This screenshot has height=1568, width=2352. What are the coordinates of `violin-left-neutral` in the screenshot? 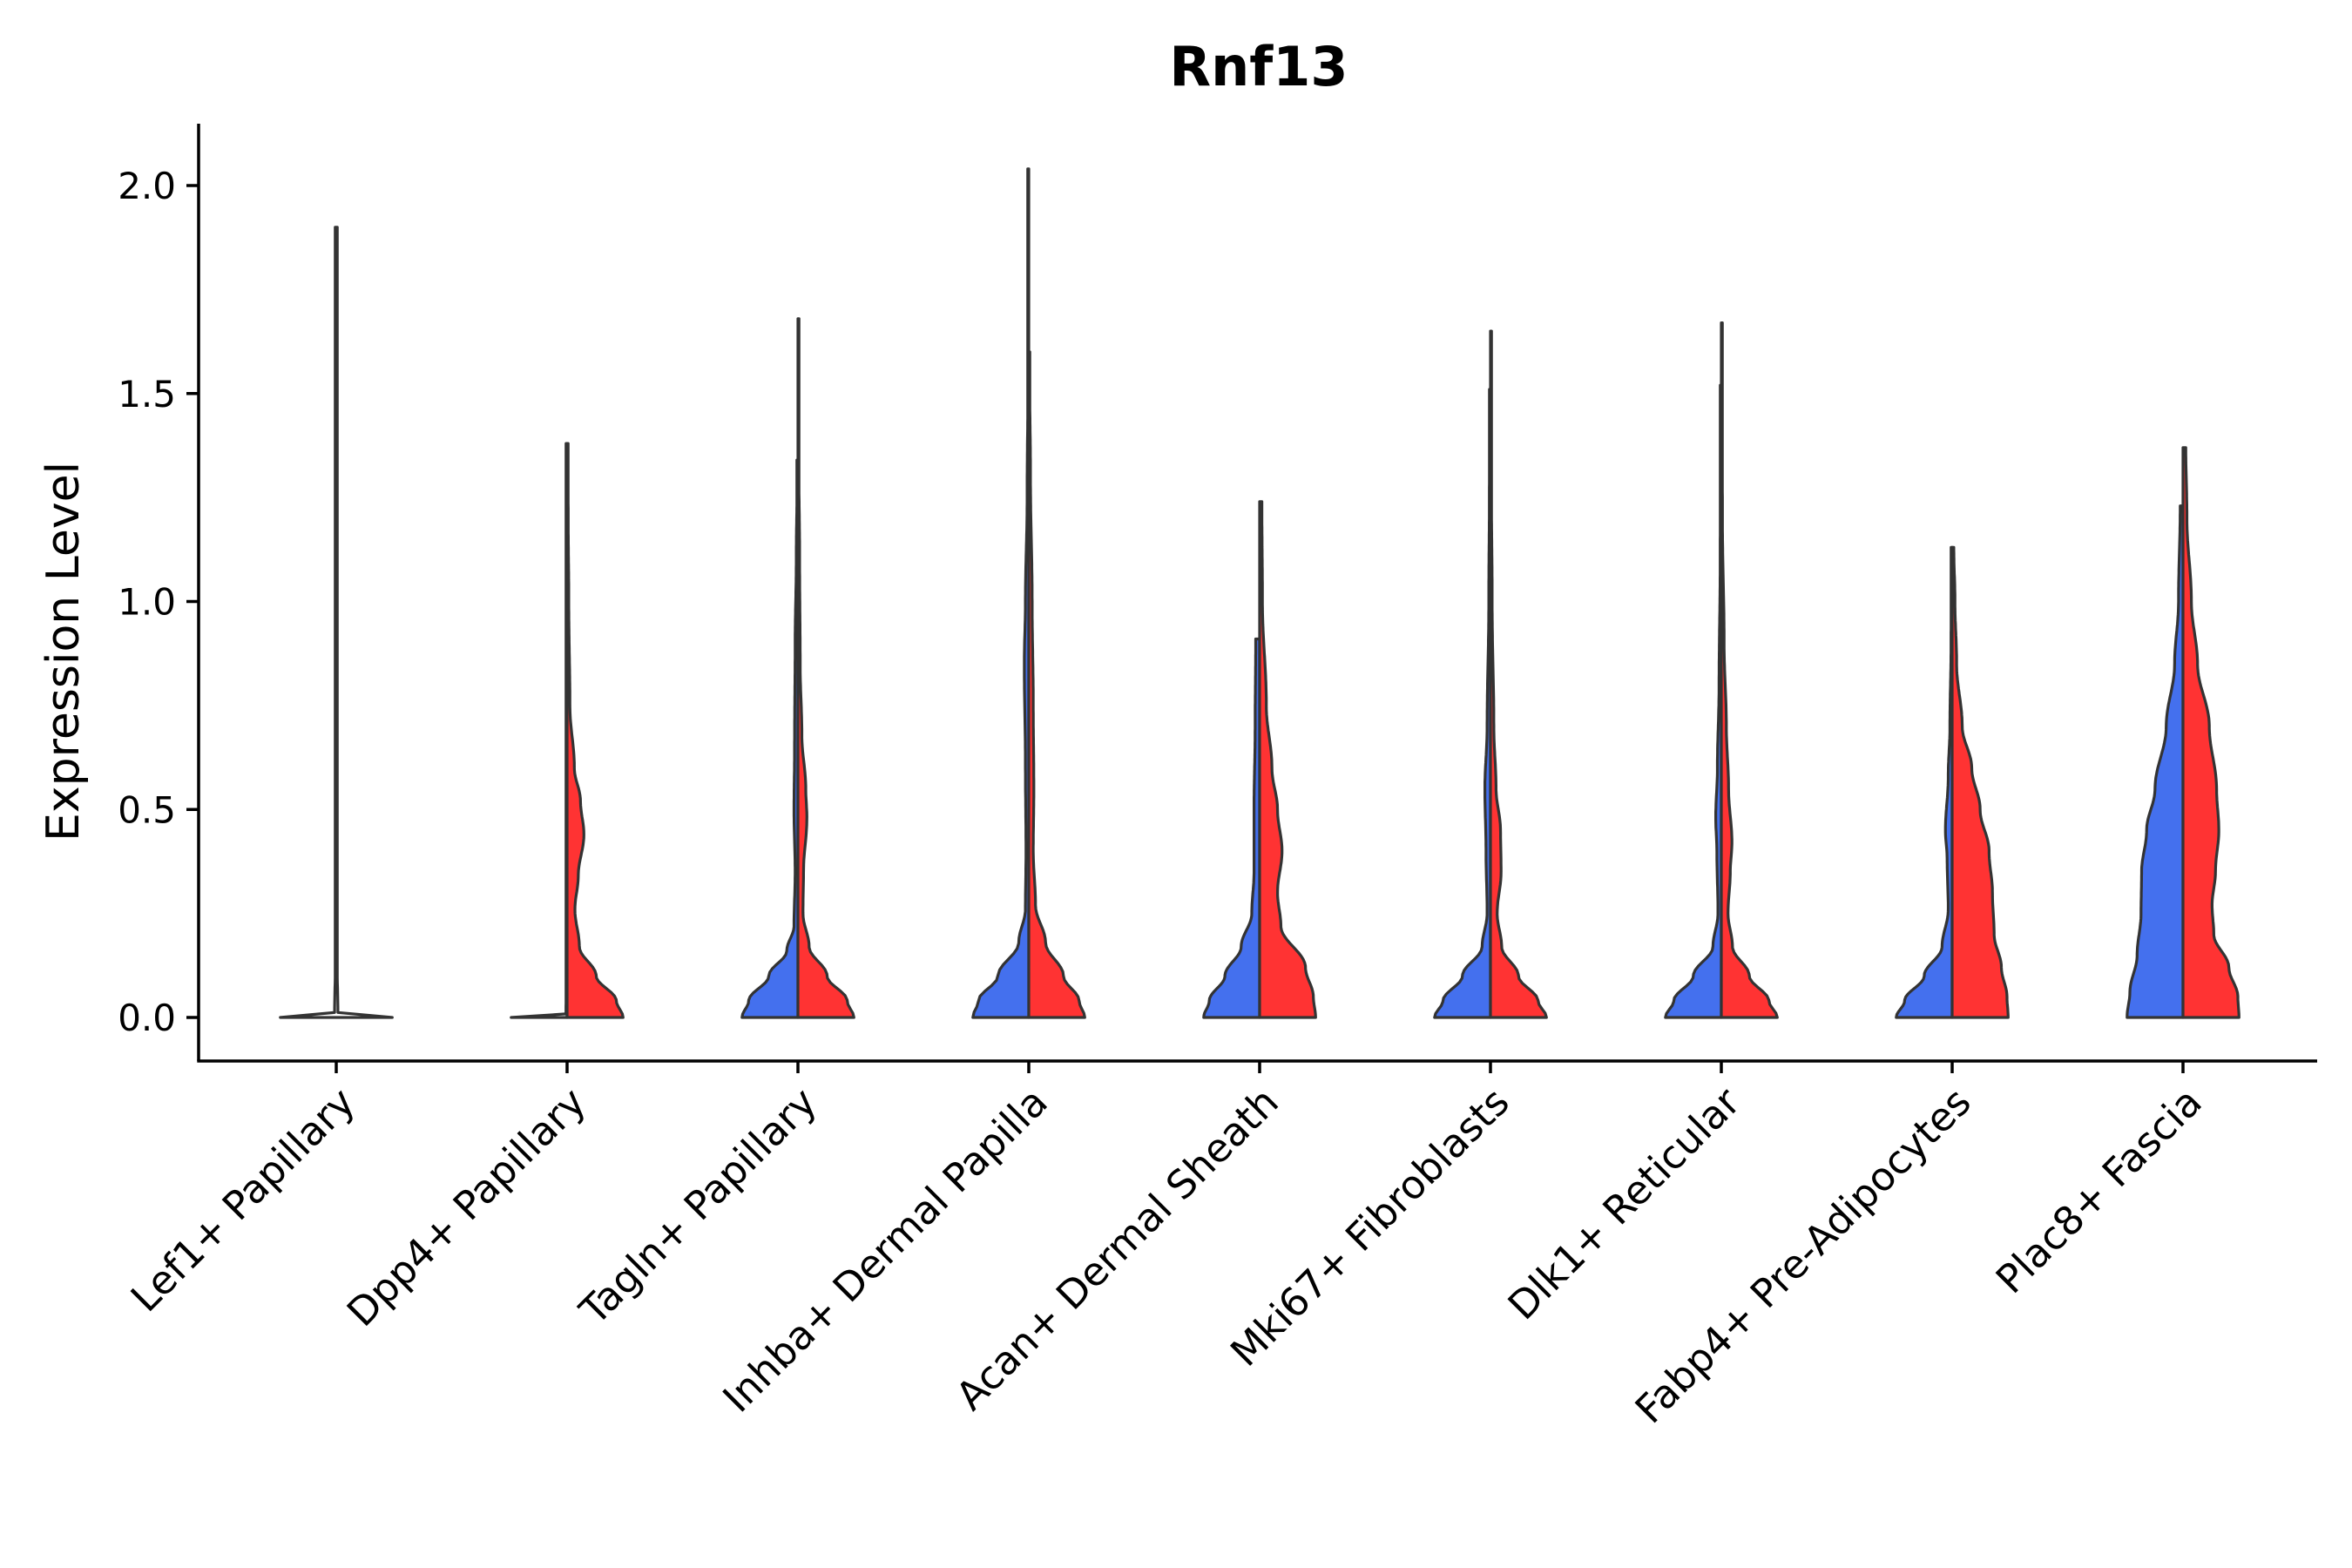 It's located at (539, 731).